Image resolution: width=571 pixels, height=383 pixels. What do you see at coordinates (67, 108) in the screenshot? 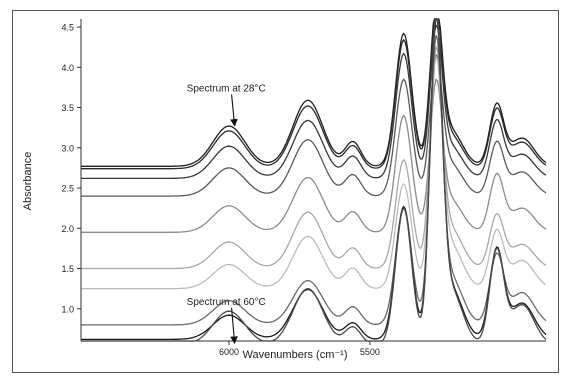
I see `y-tick-label: 3.5` at bounding box center [67, 108].